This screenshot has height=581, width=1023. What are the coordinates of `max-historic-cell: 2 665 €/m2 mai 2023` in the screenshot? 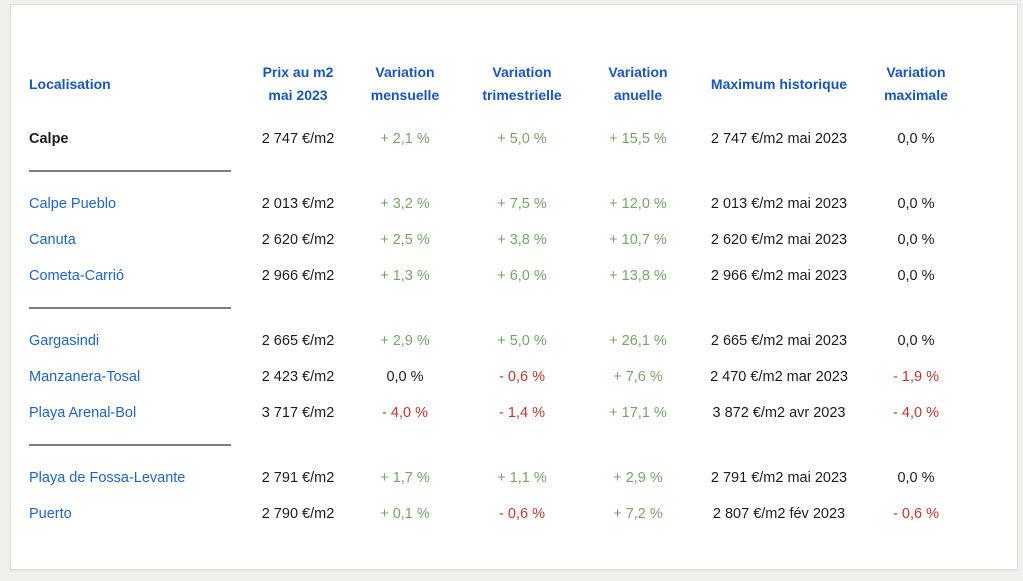 It's located at (779, 341).